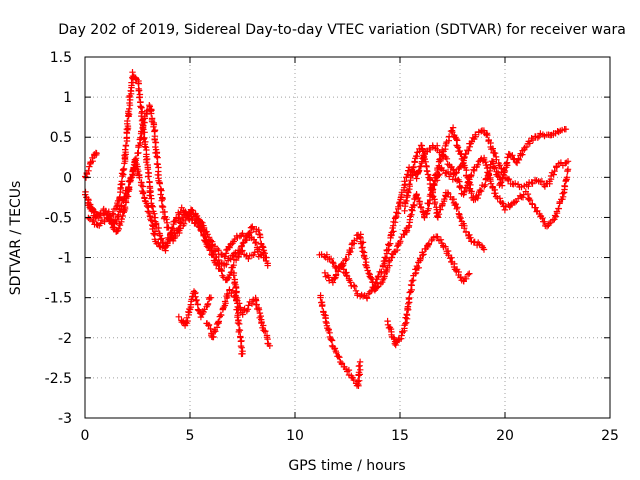 This screenshot has width=640, height=480. Describe the element at coordinates (350, 436) in the screenshot. I see `x-tick-labels: 0 5 10 15 20 25` at that location.